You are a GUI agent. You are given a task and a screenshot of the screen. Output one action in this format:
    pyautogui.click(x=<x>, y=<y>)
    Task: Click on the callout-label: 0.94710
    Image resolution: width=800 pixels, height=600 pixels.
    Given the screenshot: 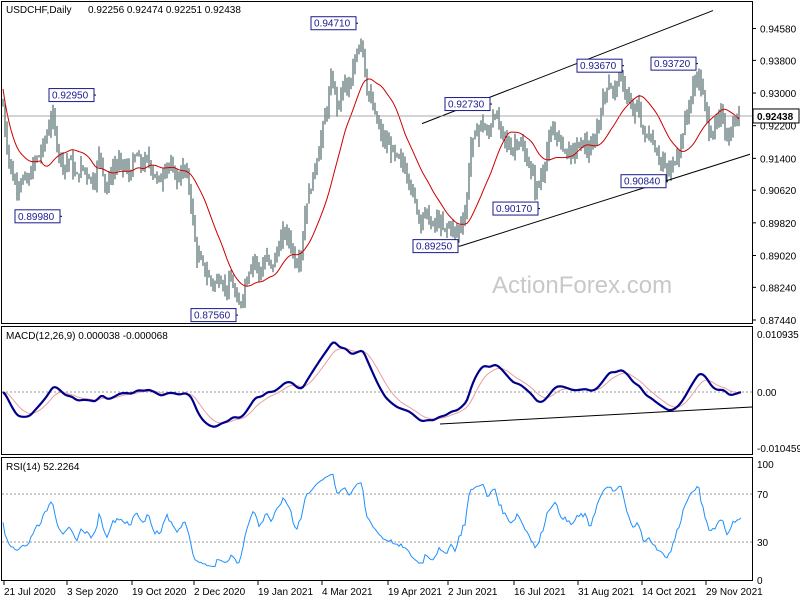 What is the action you would take?
    pyautogui.click(x=332, y=24)
    